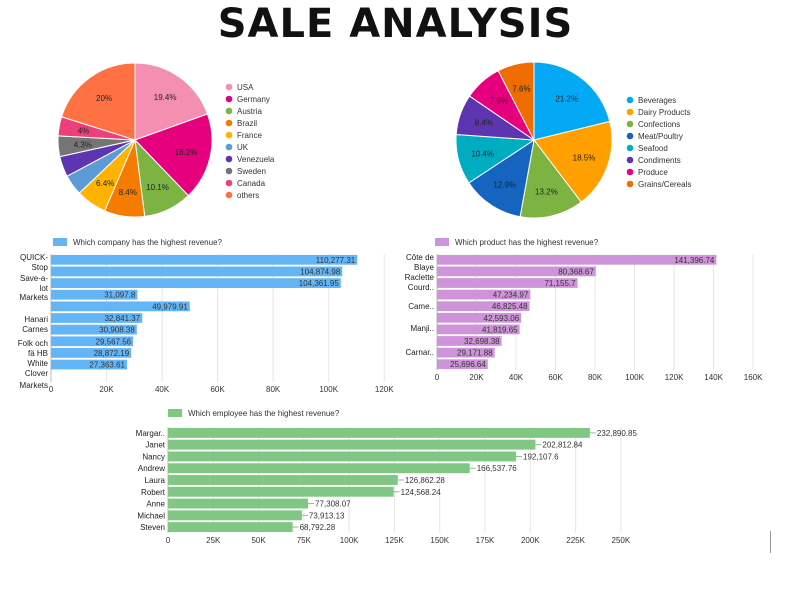  Describe the element at coordinates (674, 377) in the screenshot. I see `x-tick-label: 120K` at that location.